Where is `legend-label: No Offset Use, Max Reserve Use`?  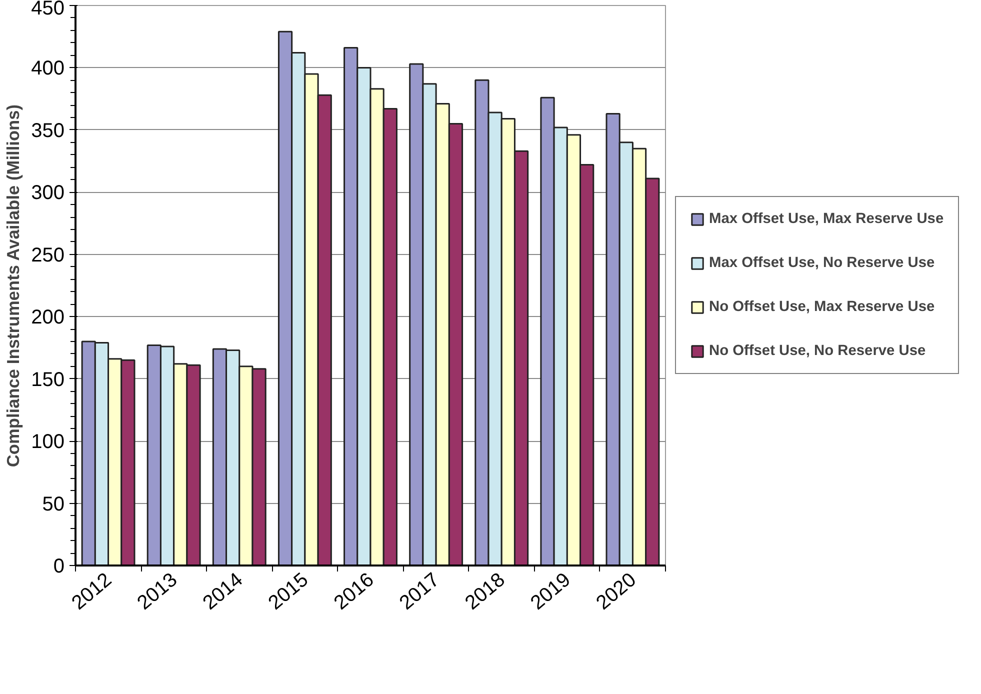
legend-label: No Offset Use, Max Reserve Use is located at coordinates (822, 307).